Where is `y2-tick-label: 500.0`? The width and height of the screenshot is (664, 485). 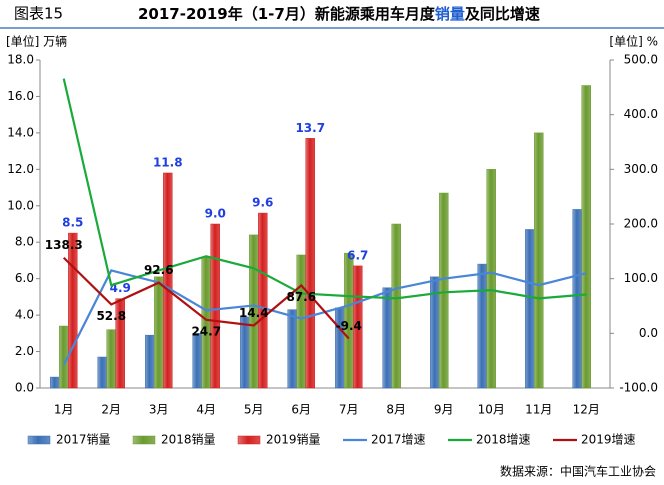 y2-tick-label: 500.0 is located at coordinates (641, 60).